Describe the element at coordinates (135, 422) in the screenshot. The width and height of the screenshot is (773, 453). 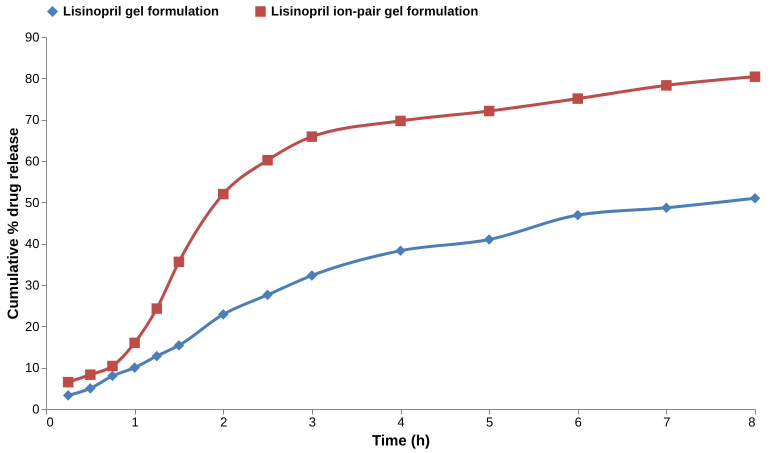
I see `x-tick-label: 1` at that location.